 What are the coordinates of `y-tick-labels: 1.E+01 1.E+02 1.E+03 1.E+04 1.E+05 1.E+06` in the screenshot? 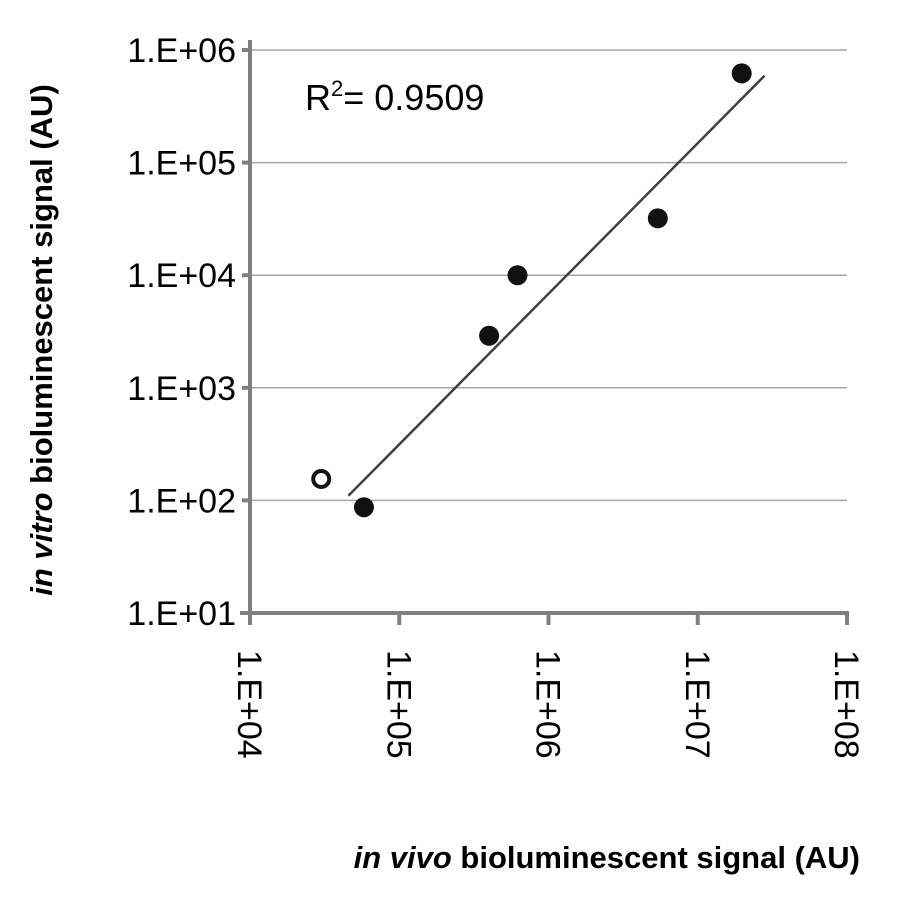 It's located at (181, 332).